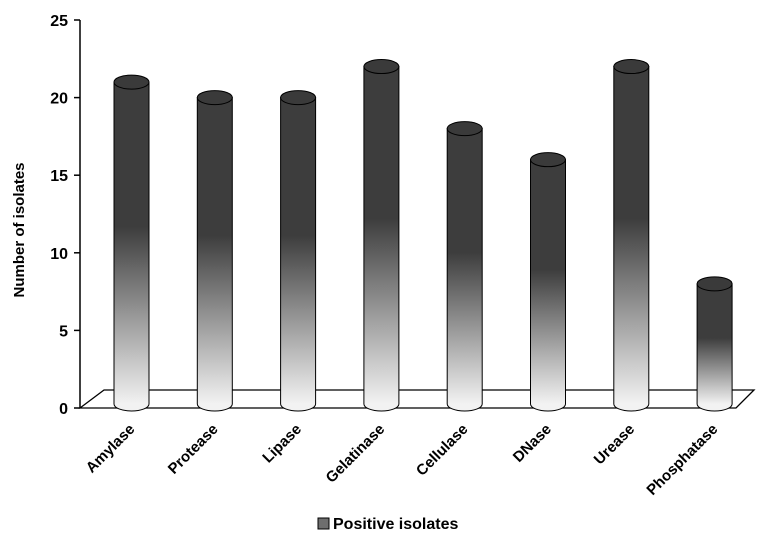  I want to click on y-axis: 0 5 10 15 20 25, so click(65, 215).